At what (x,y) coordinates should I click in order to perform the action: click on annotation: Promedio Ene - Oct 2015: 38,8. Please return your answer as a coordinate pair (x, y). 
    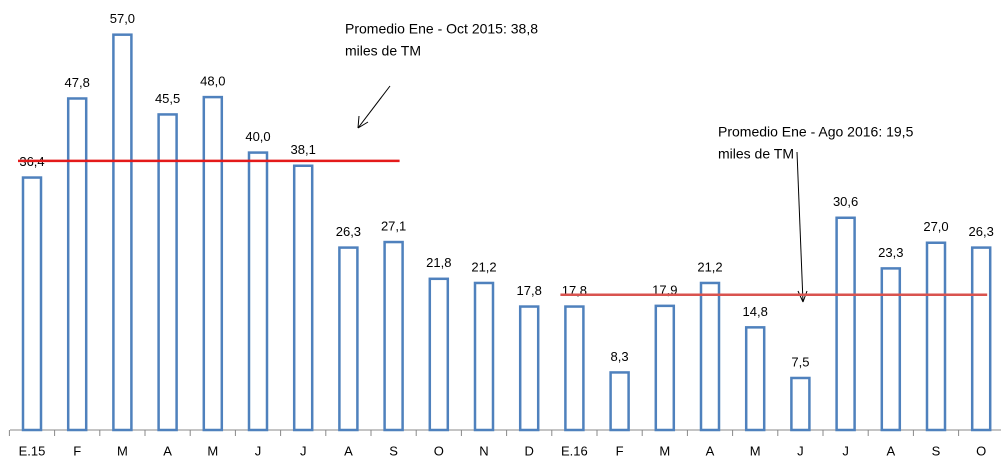
    Looking at the image, I should click on (441, 29).